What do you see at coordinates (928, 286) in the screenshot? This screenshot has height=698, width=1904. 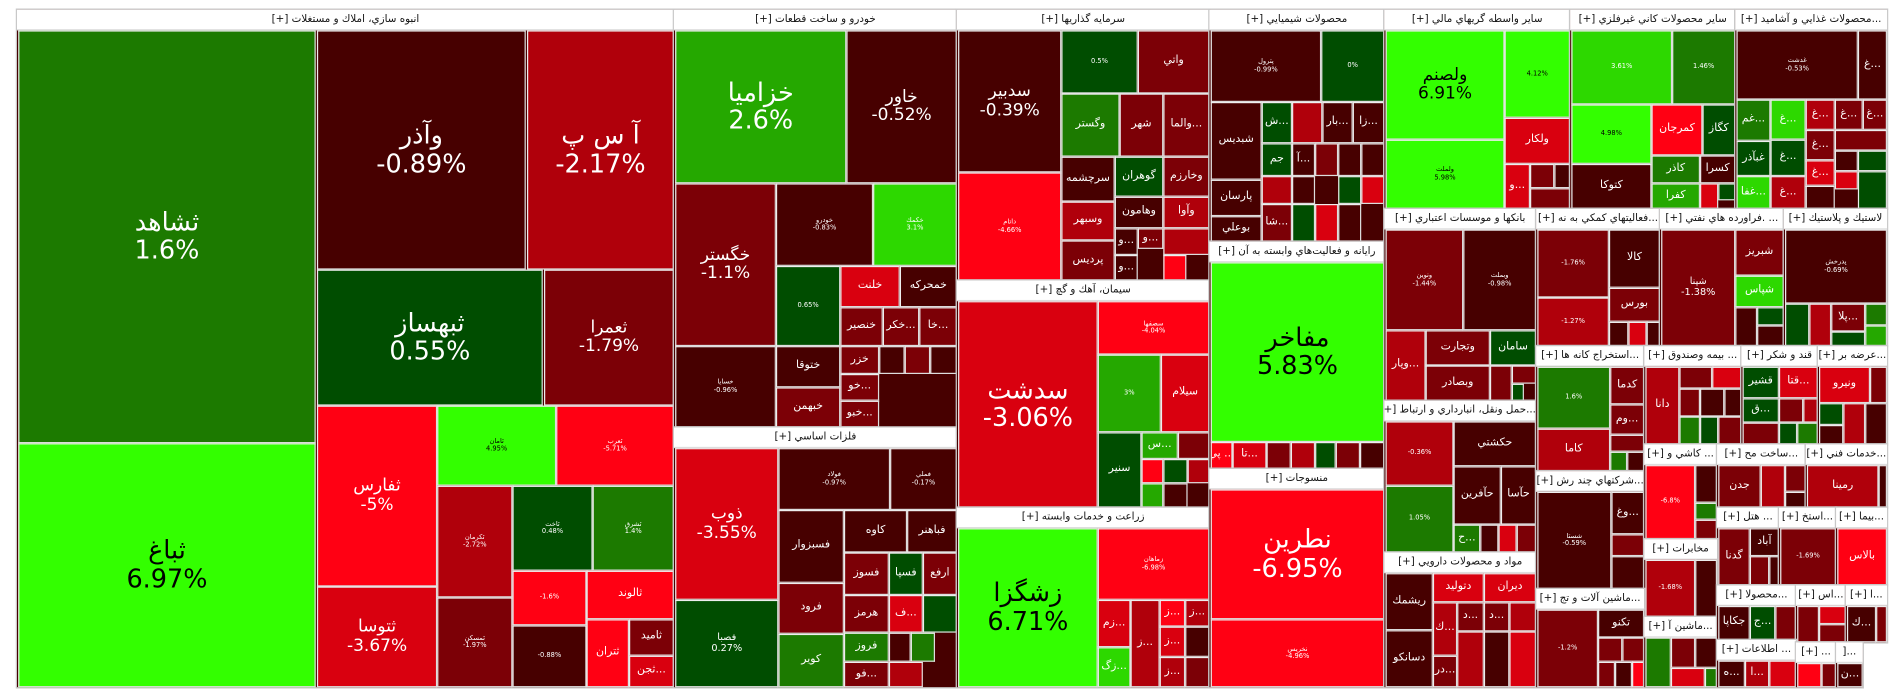 I see `stock-tile: خمحركه` at bounding box center [928, 286].